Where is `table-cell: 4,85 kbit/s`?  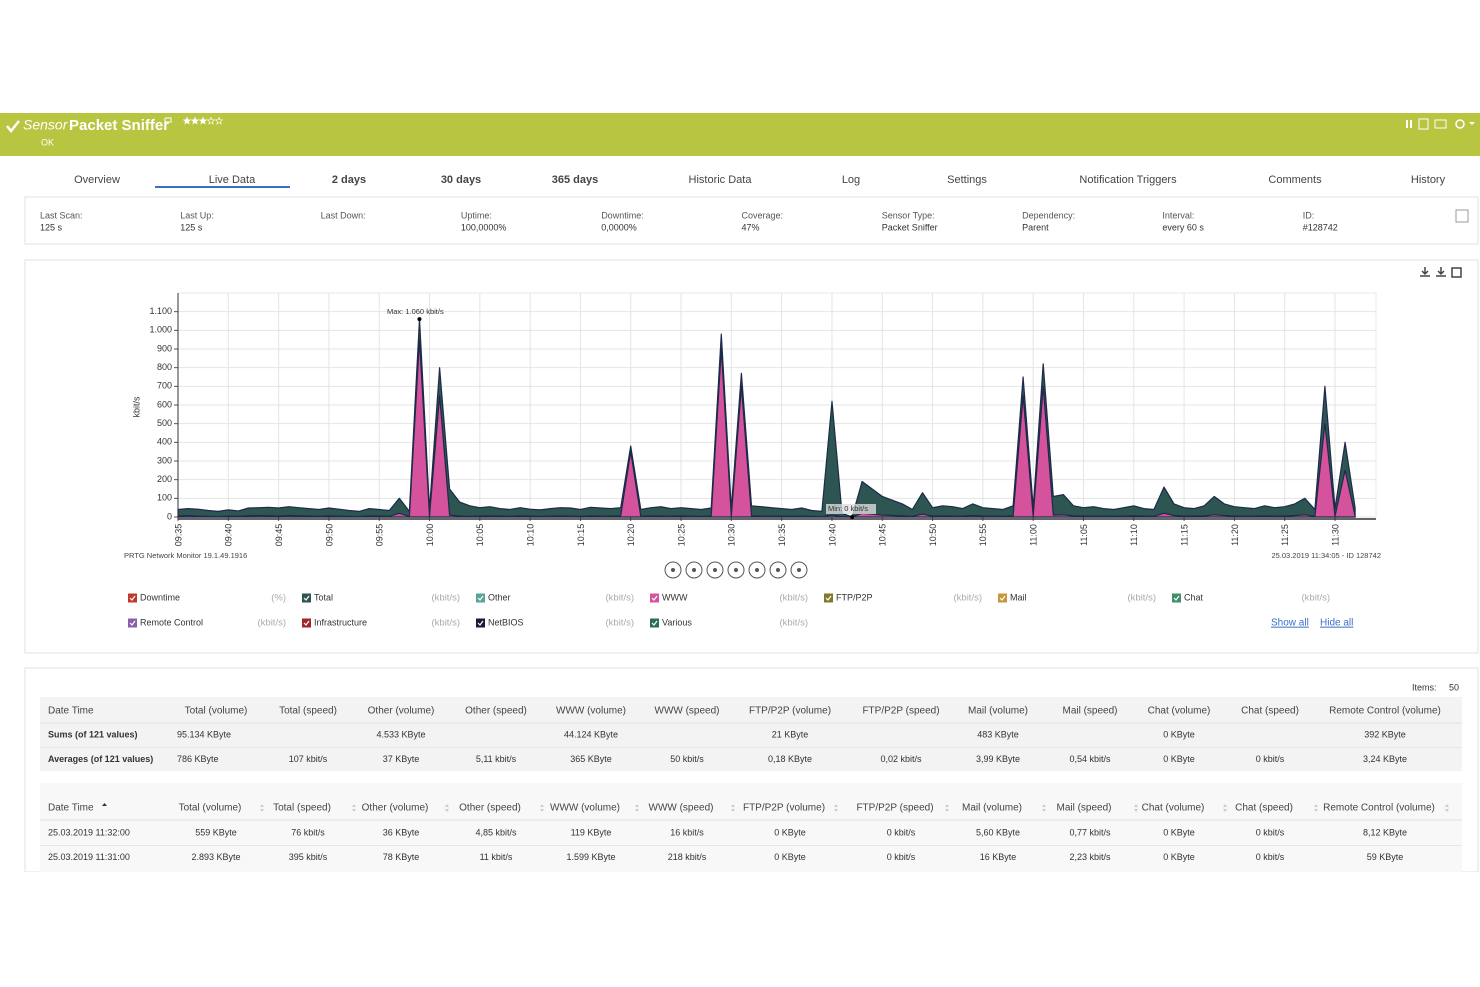
table-cell: 4,85 kbit/s is located at coordinates (496, 832).